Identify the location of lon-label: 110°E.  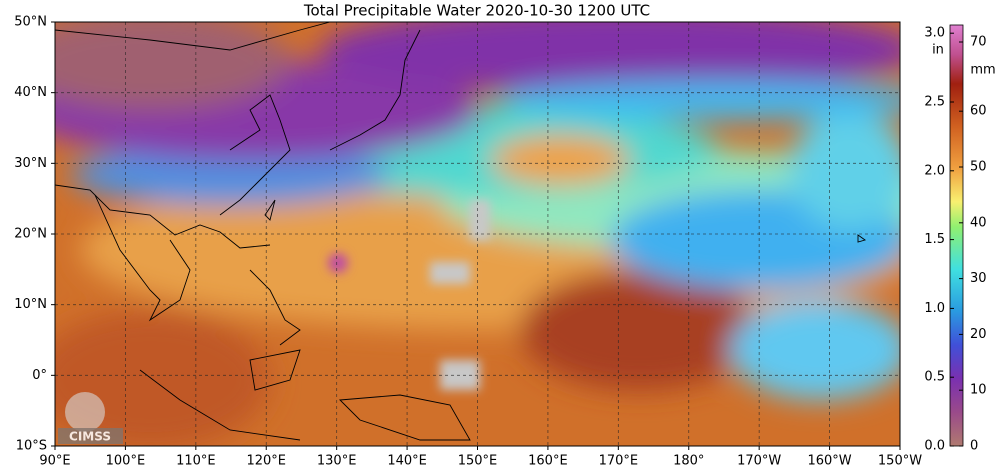
(196, 461).